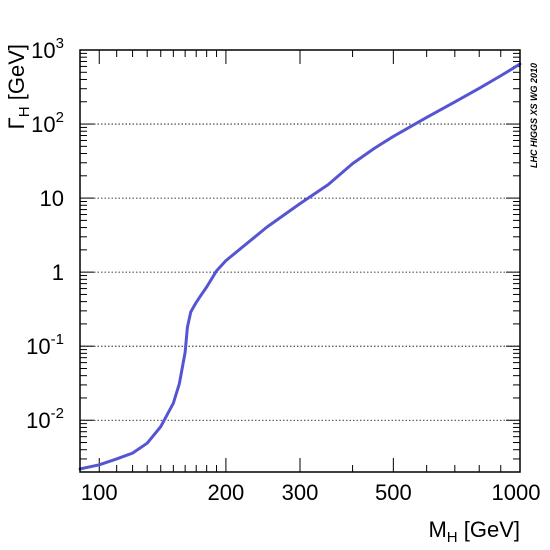  What do you see at coordinates (16, 123) in the screenshot?
I see `y-axis-title-main: Γ` at bounding box center [16, 123].